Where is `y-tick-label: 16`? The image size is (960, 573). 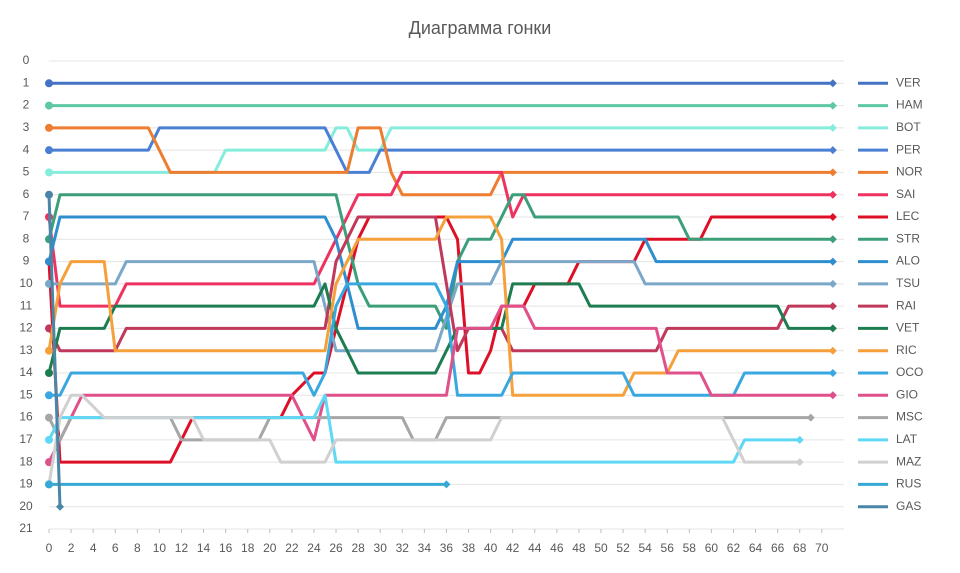 y-tick-label: 16 is located at coordinates (26, 417).